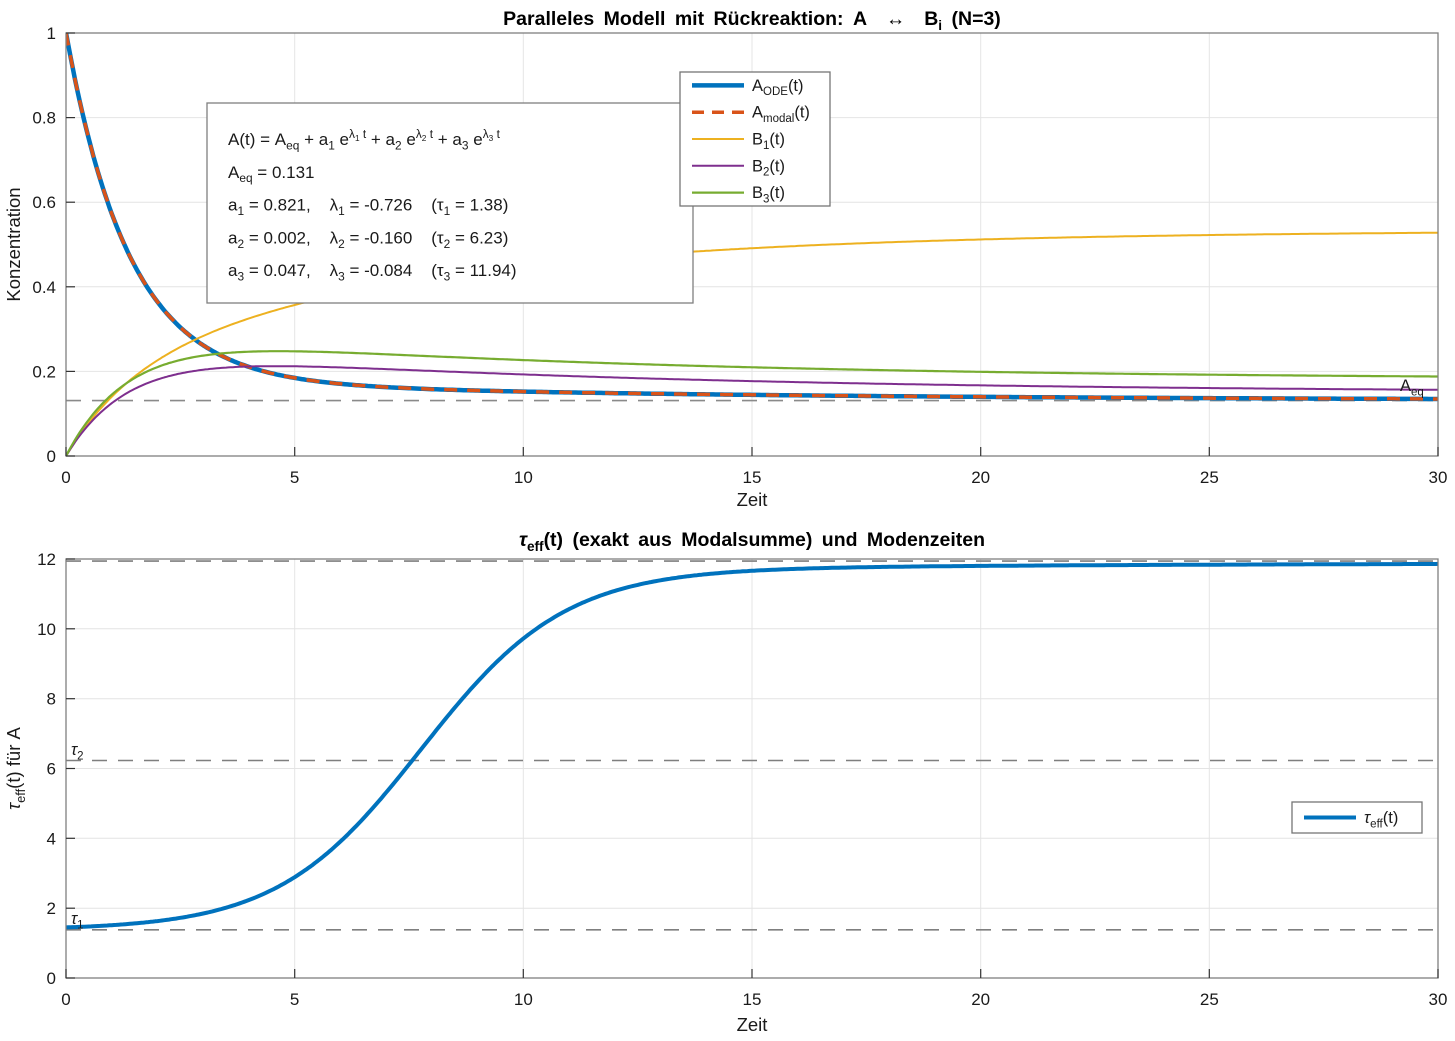  Describe the element at coordinates (372, 272) in the screenshot. I see `annotation-line: a3 = 0.047, λ3 = -0.084 (τ3 = 11.94)` at that location.